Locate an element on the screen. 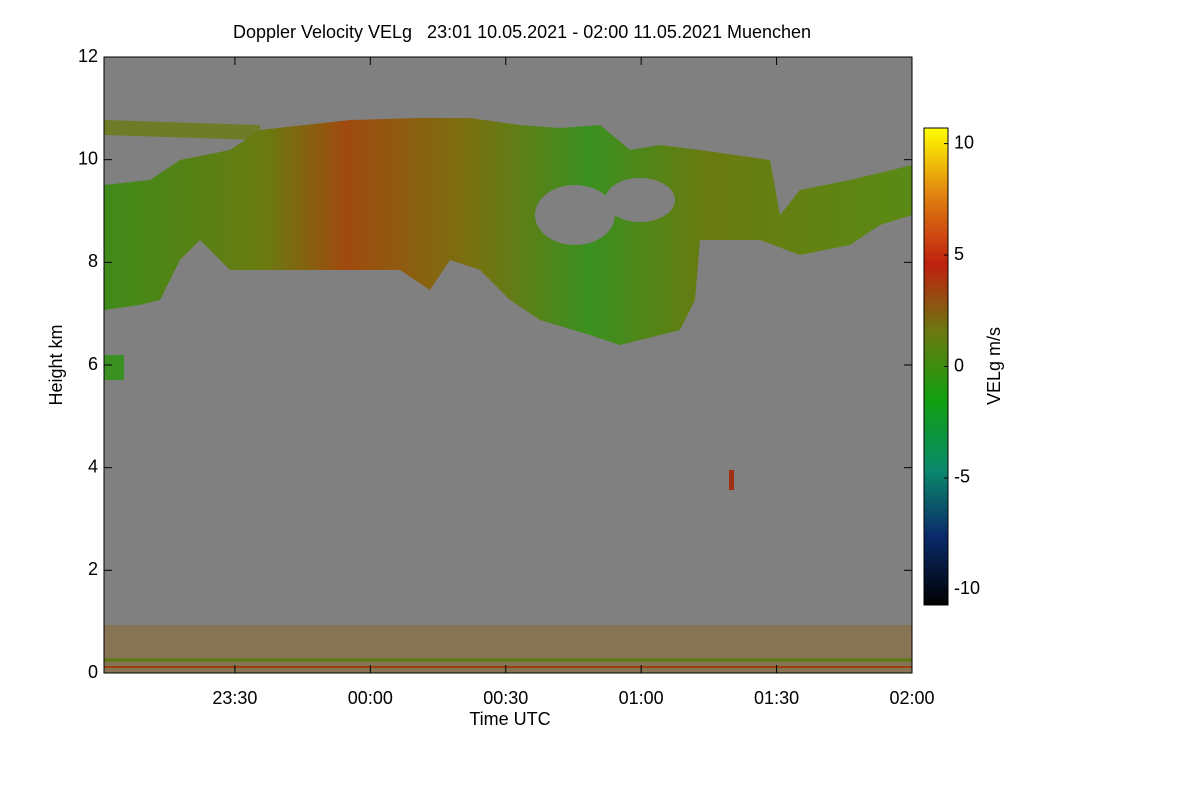 This screenshot has height=805, width=1200. y-tick-label: 6 is located at coordinates (93, 364).